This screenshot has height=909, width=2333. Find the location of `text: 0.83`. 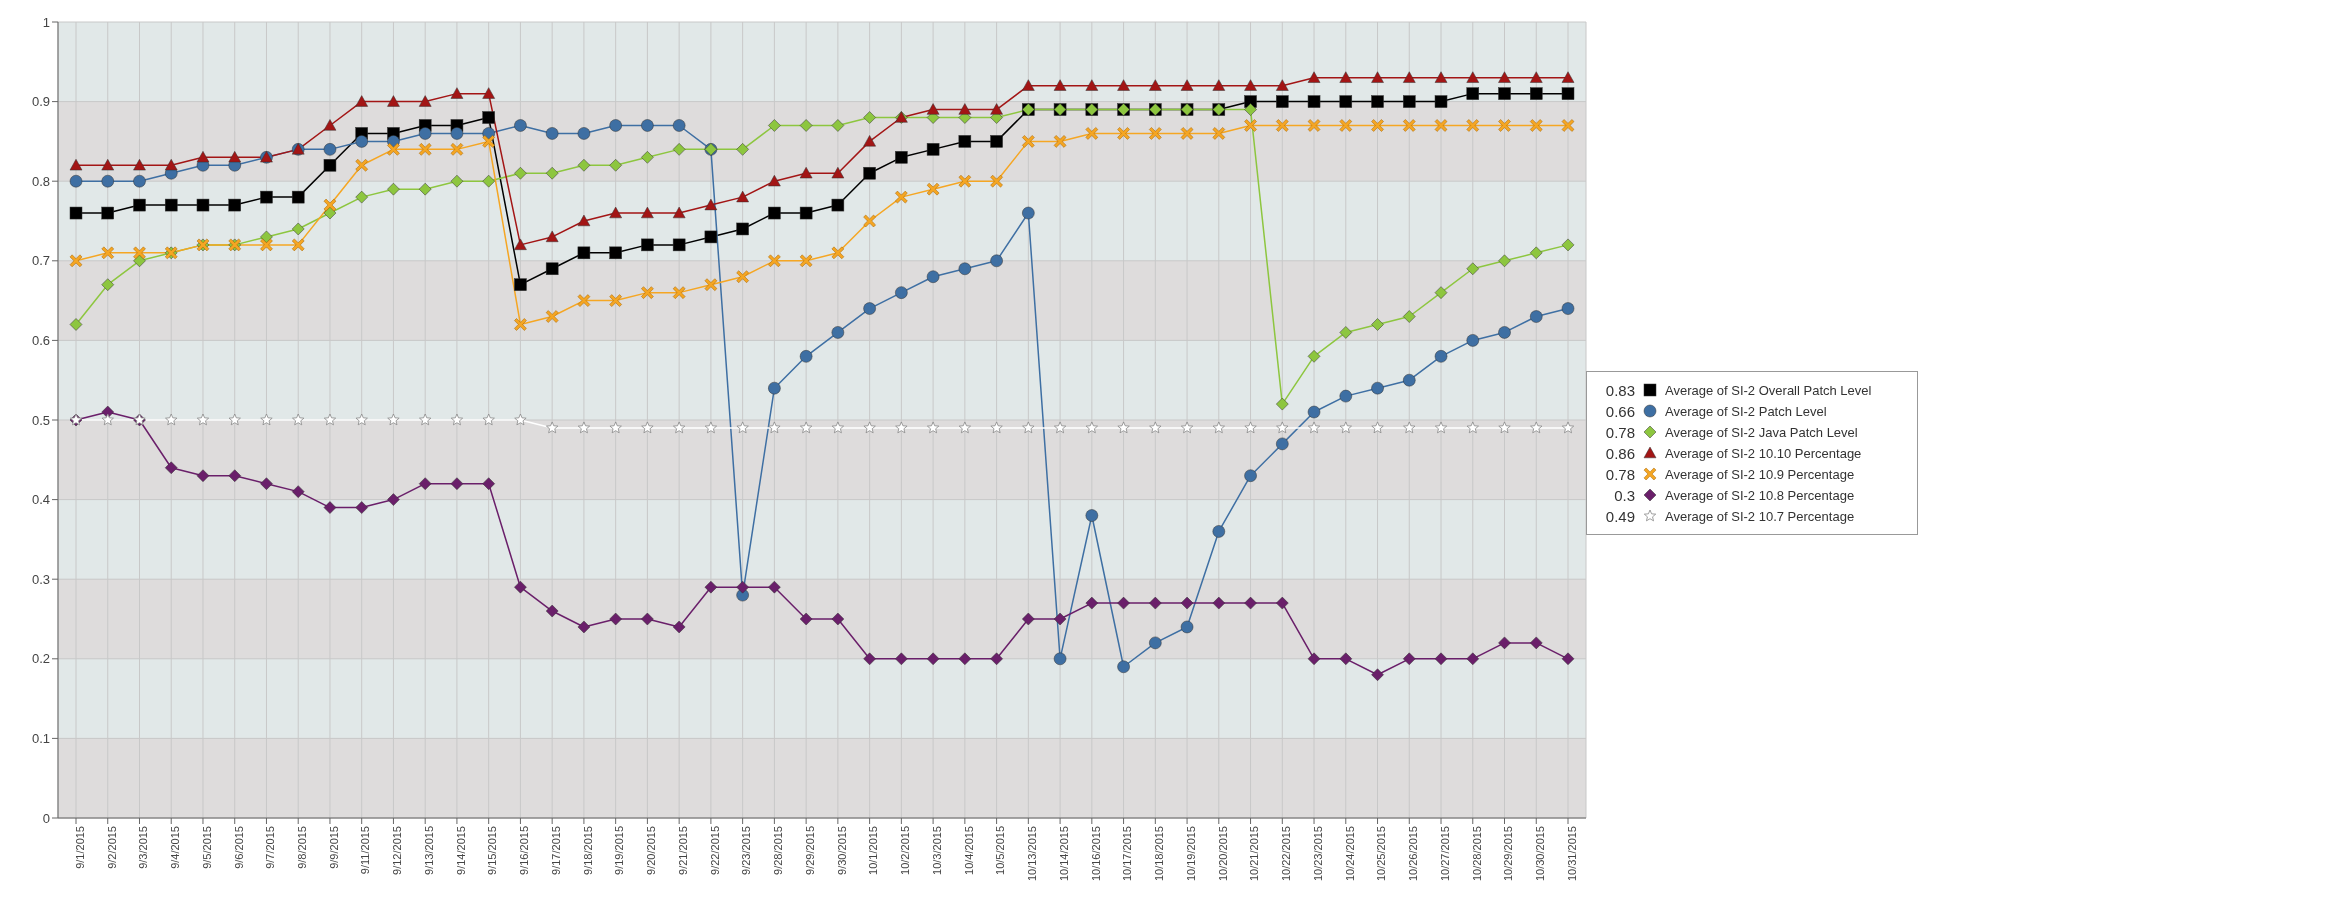

text: 0.83 is located at coordinates (1619, 390).